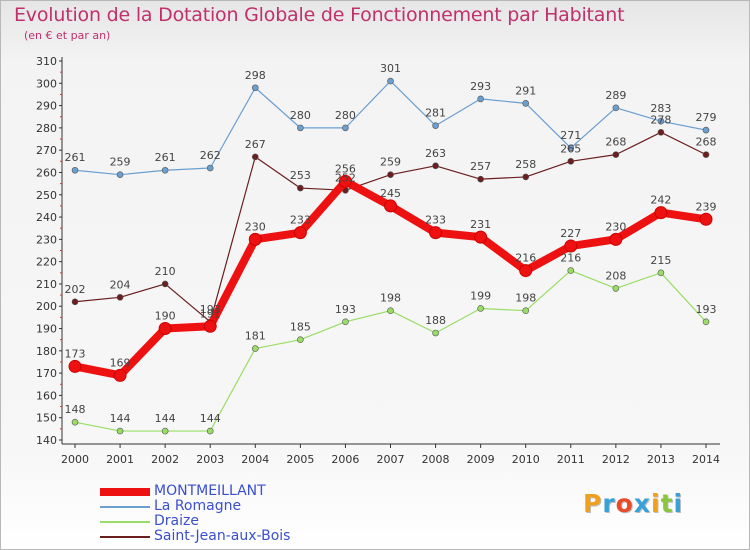  Describe the element at coordinates (660, 260) in the screenshot. I see `data-label: 215` at that location.